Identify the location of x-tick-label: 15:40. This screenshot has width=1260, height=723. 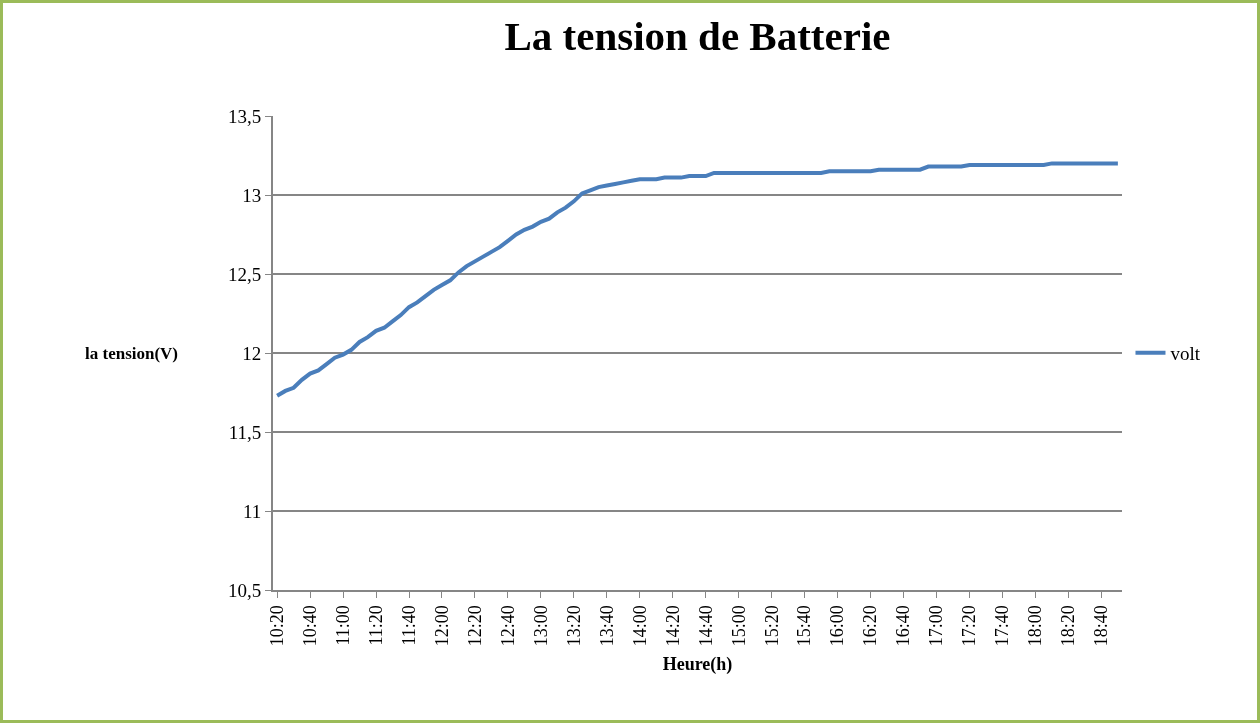
(804, 626).